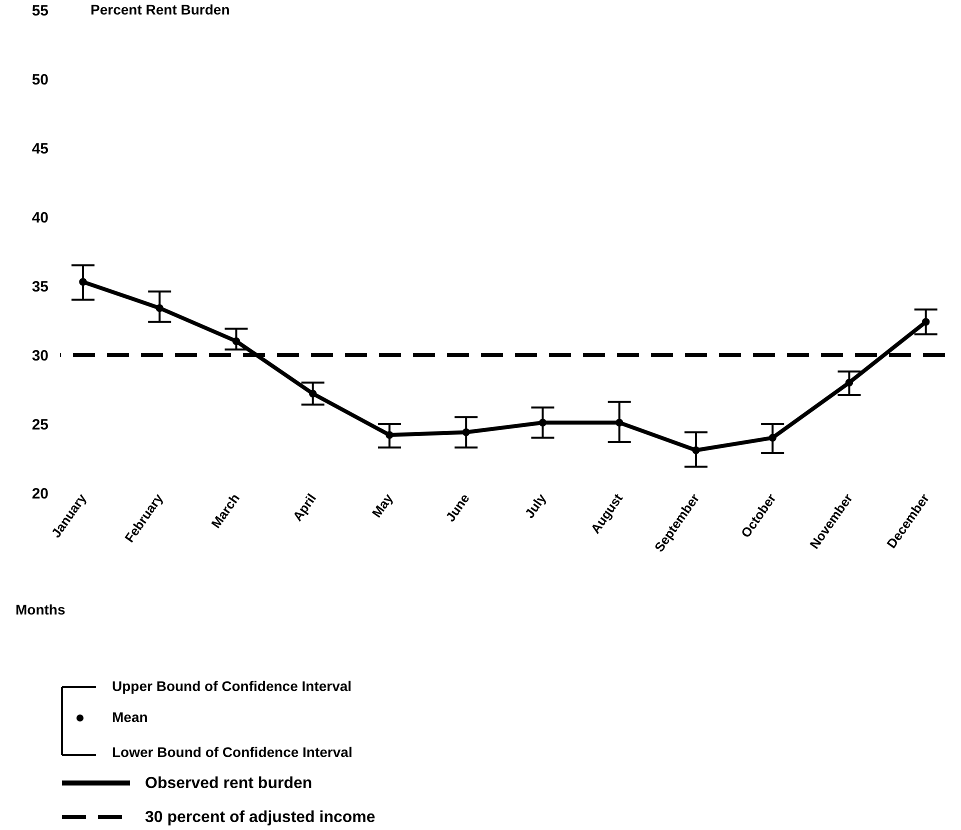  What do you see at coordinates (232, 752) in the screenshot?
I see `text: Lower Bound of Confidence Interval` at bounding box center [232, 752].